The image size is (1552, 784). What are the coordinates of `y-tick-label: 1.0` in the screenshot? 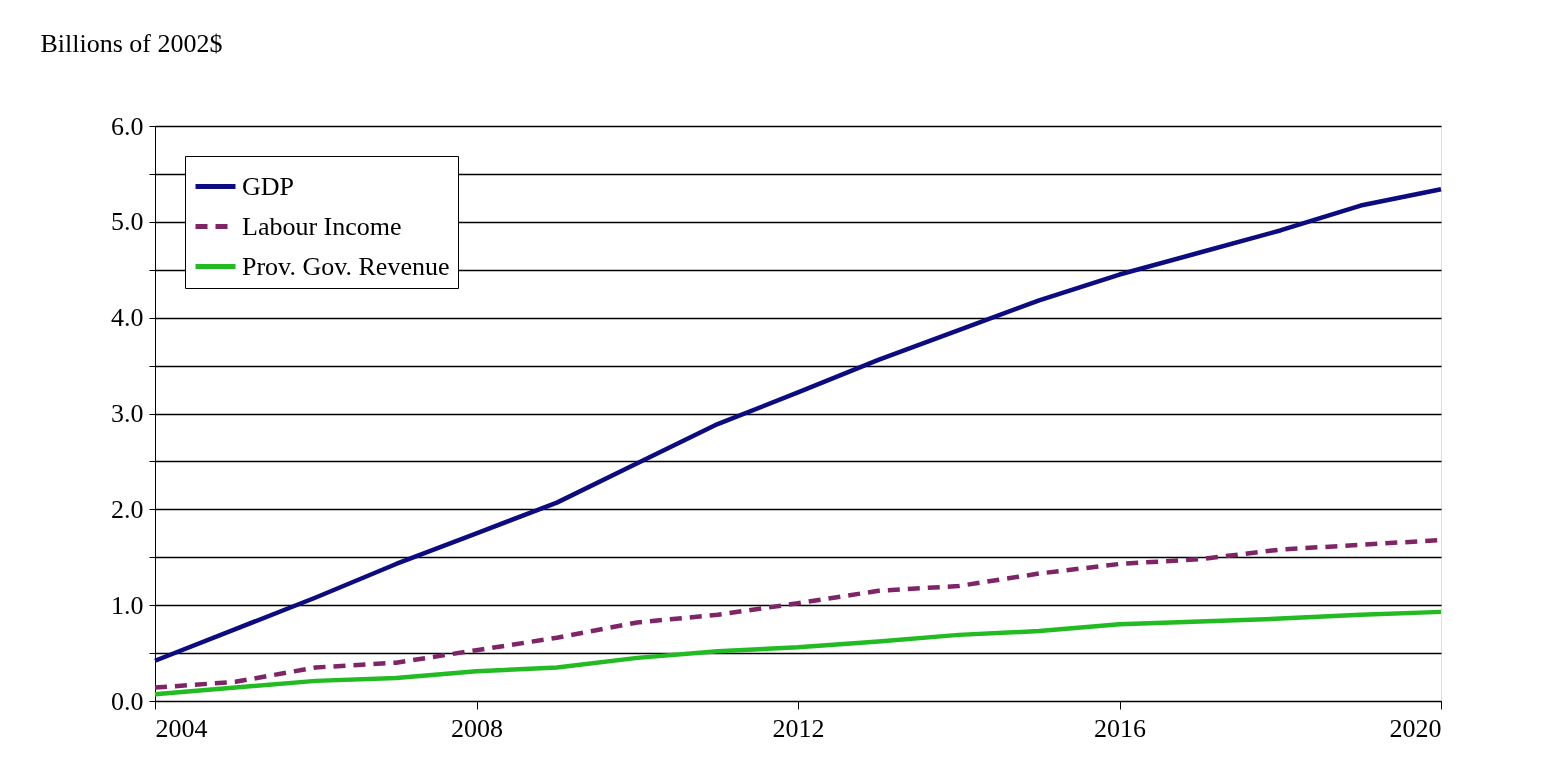 It's located at (127, 605).